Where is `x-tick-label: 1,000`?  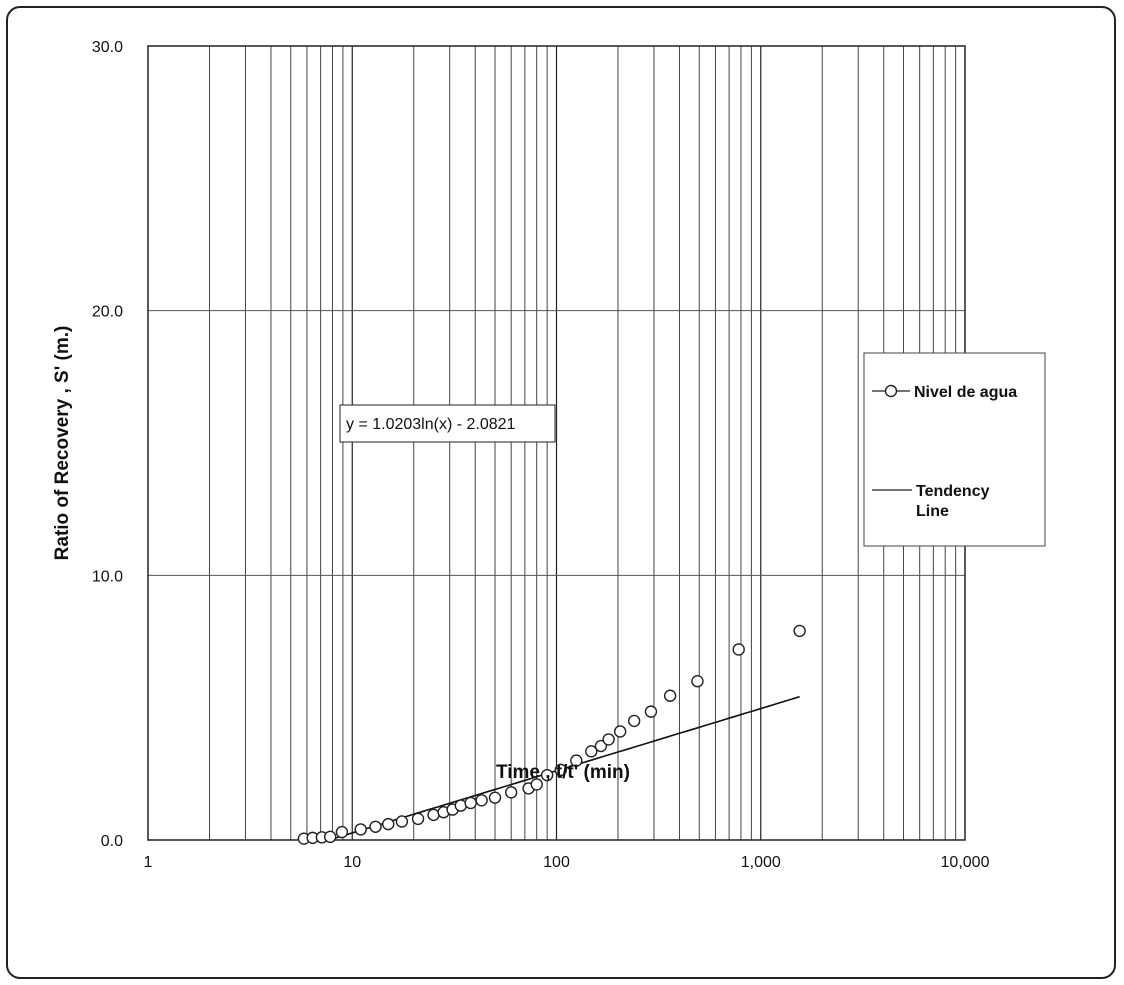
x-tick-label: 1,000 is located at coordinates (761, 862).